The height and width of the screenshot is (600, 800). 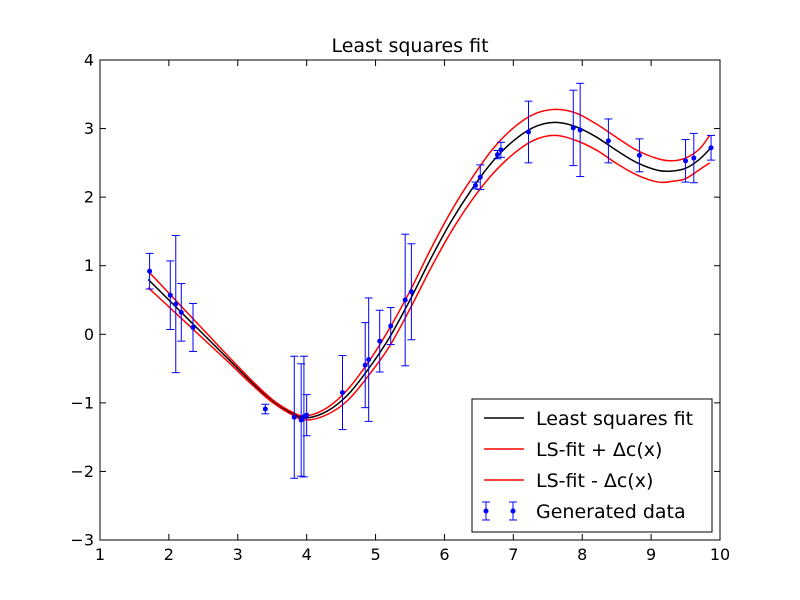 I want to click on x-tick-label: 5, so click(x=375, y=554).